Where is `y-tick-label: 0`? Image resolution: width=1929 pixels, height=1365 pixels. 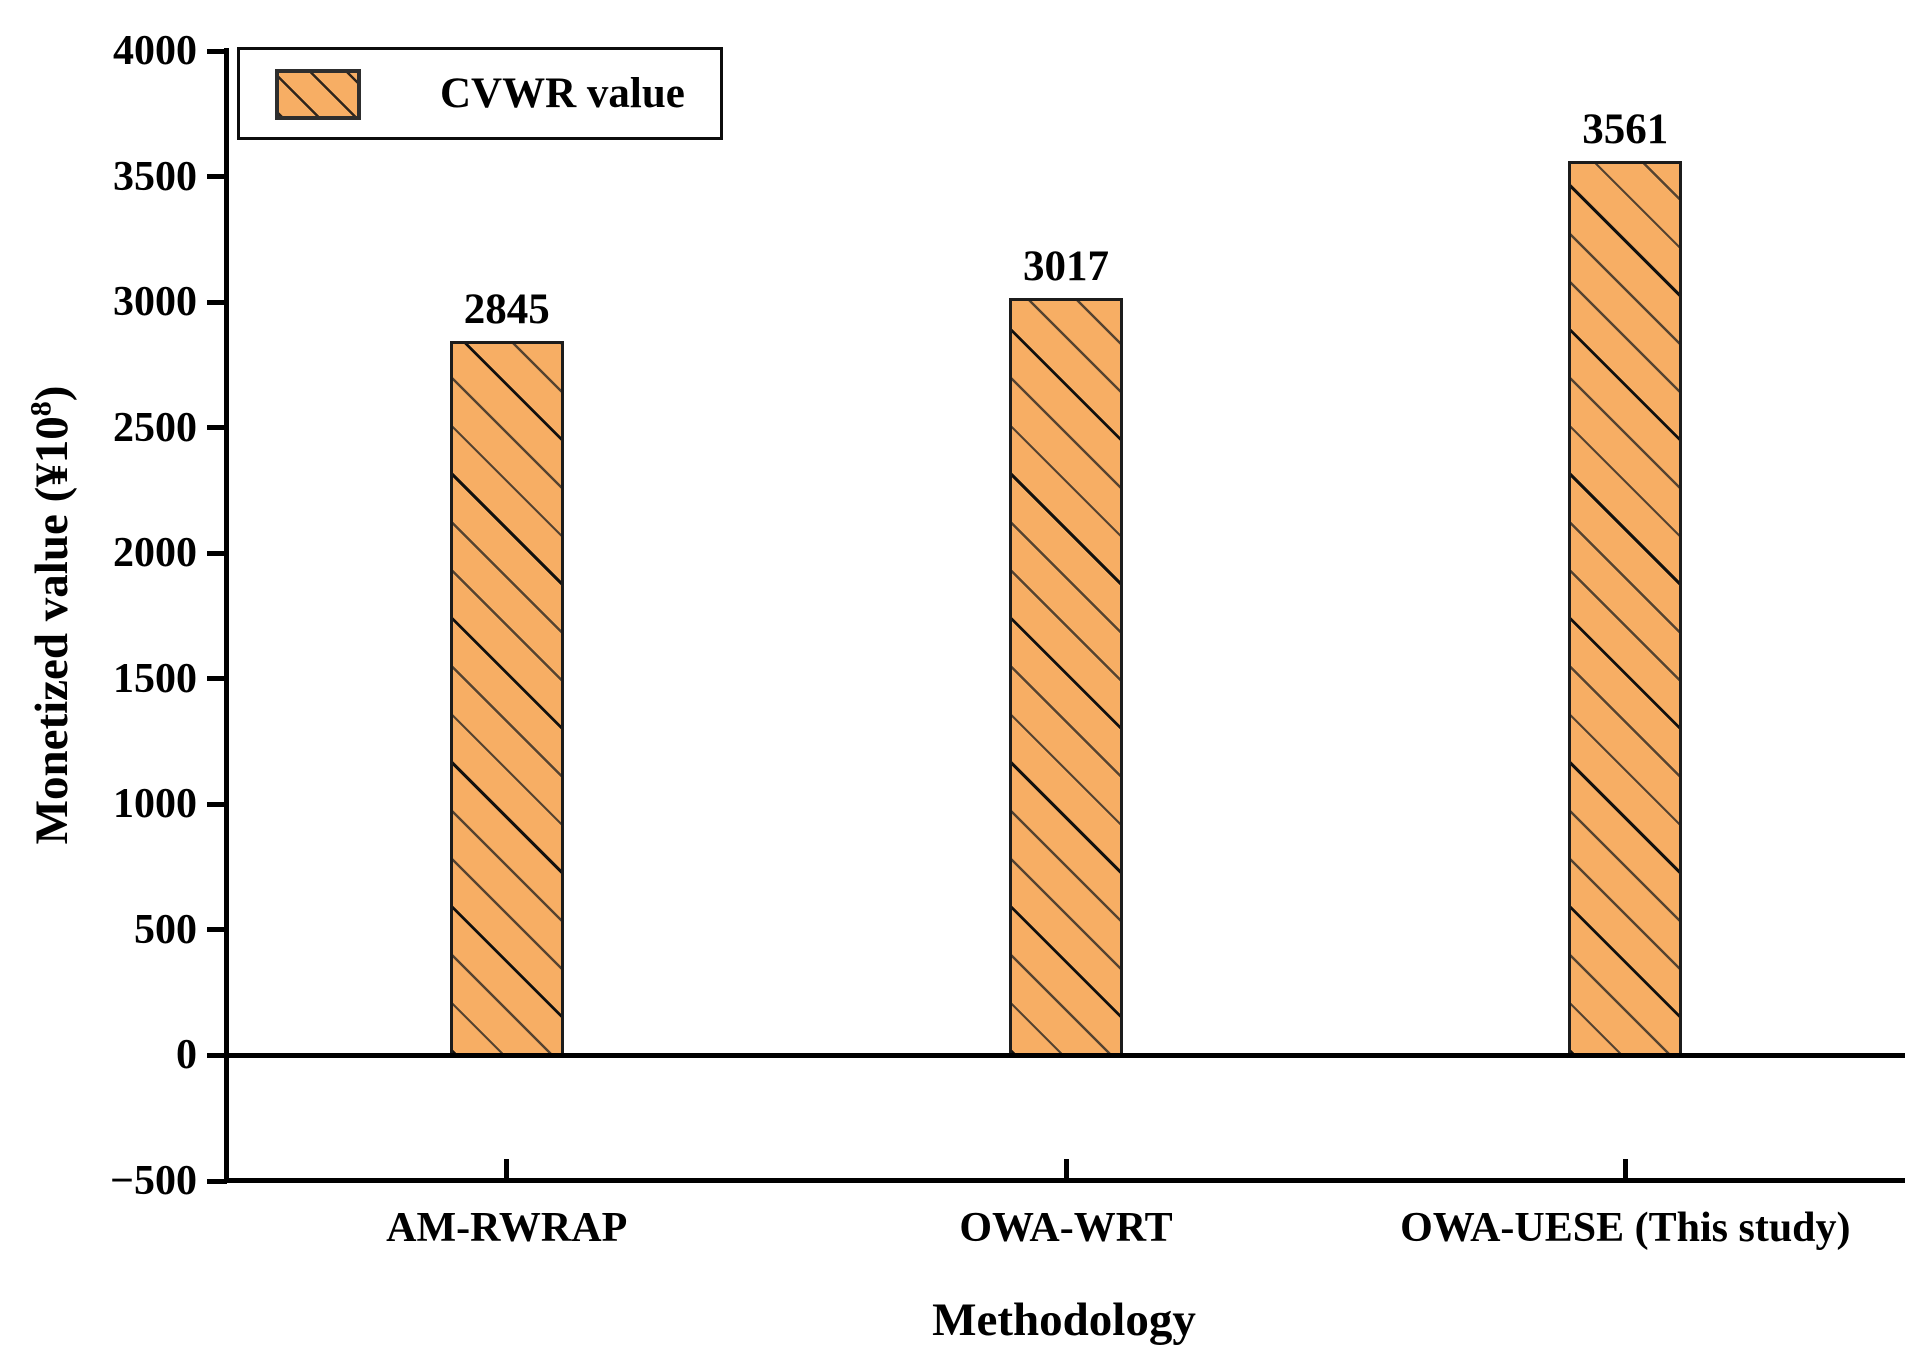
y-tick-label: 0 is located at coordinates (186, 1055).